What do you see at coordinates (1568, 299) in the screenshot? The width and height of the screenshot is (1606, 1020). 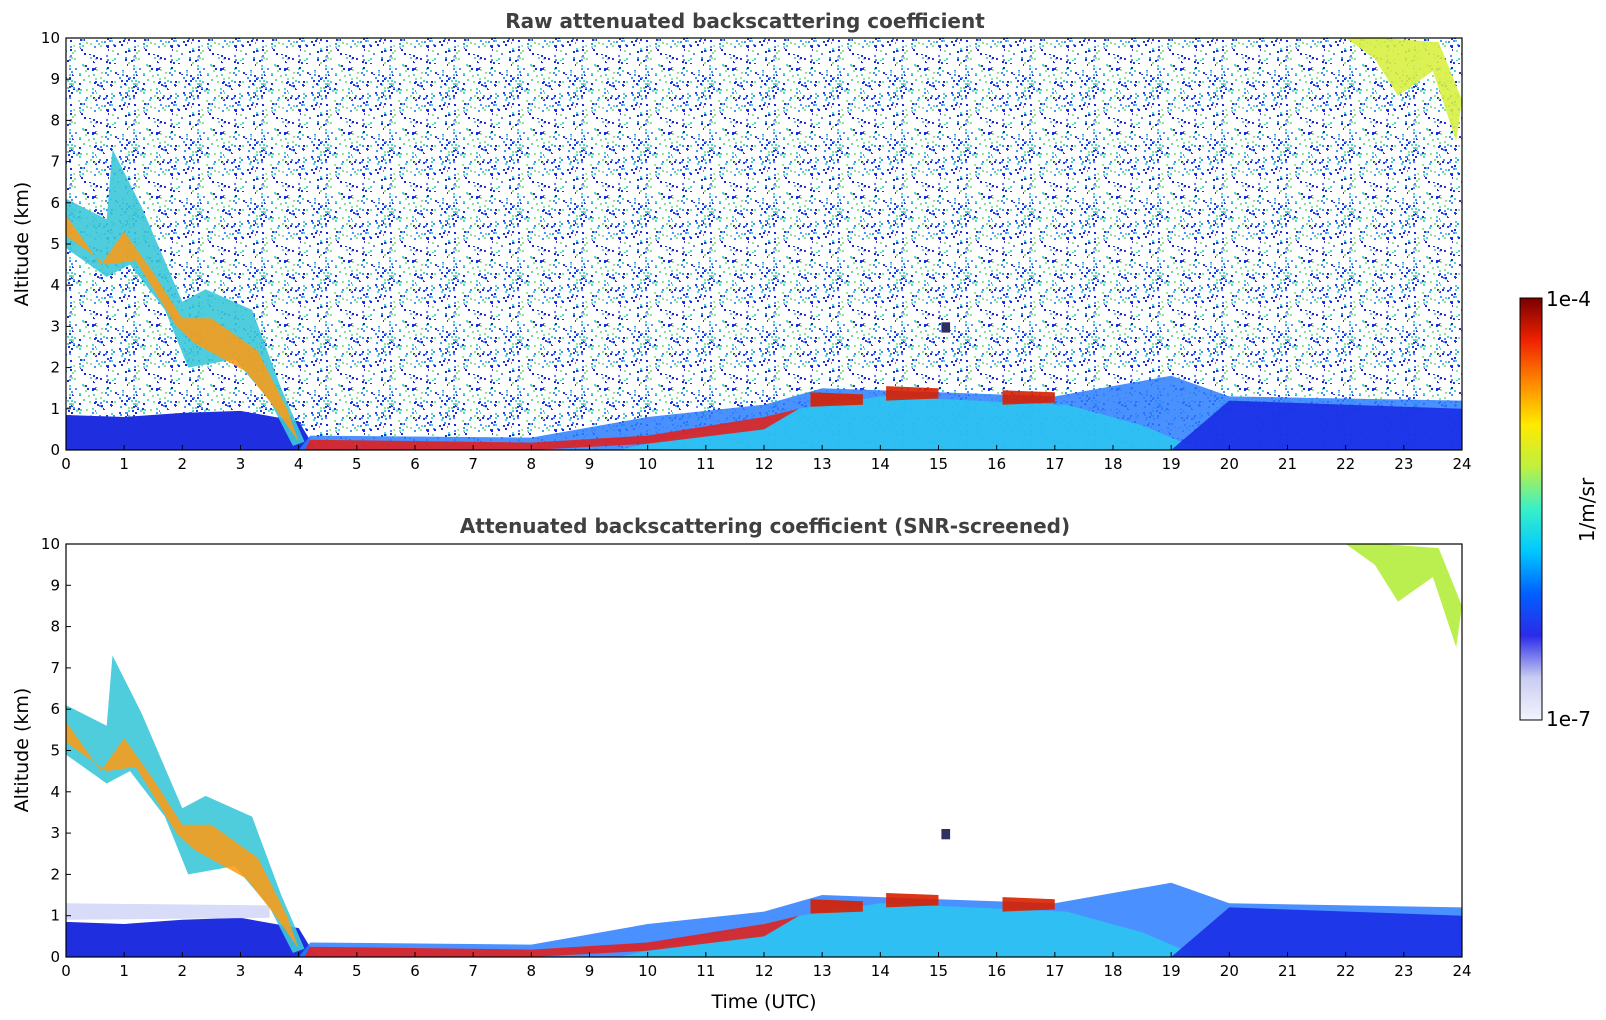 I see `colorbar-max-label: 1e-4` at bounding box center [1568, 299].